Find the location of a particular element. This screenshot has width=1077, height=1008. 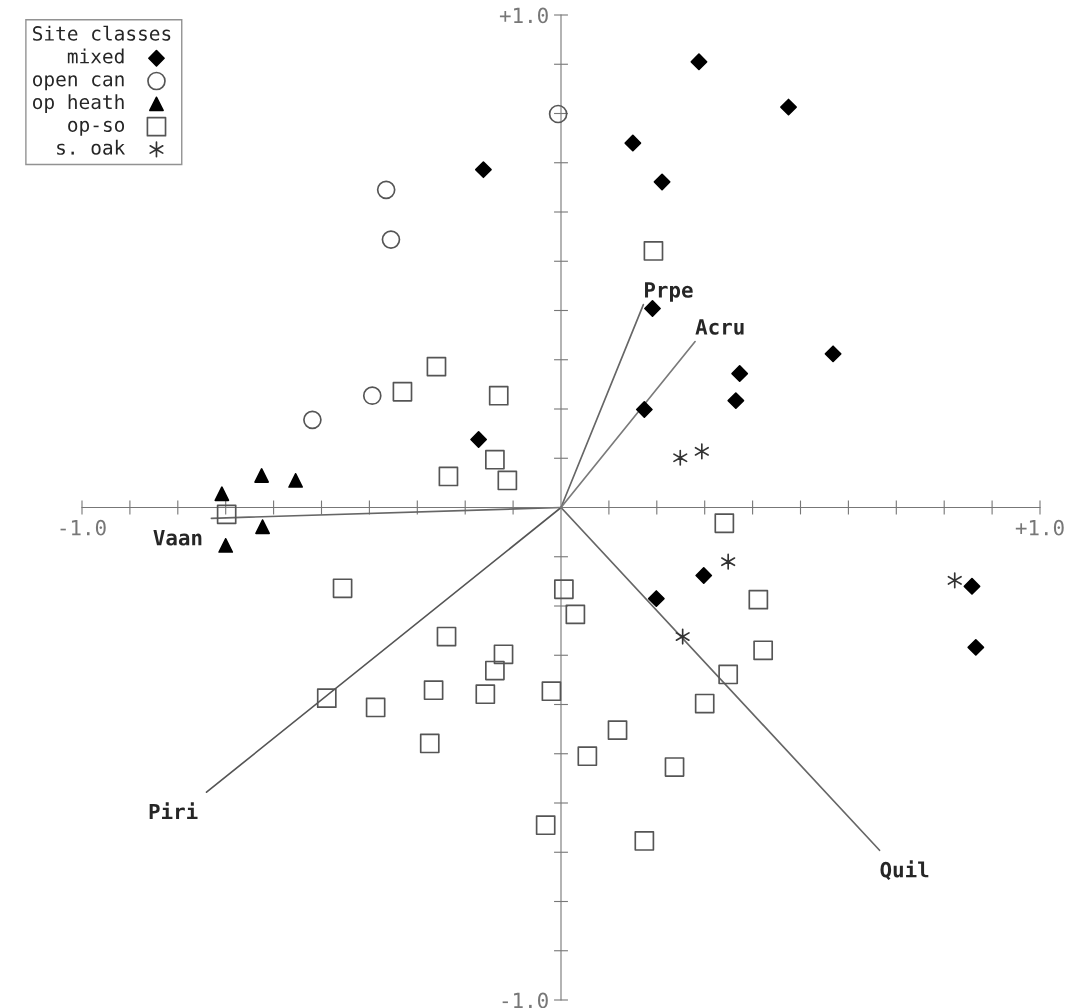

legend-label: mixed is located at coordinates (95, 56).